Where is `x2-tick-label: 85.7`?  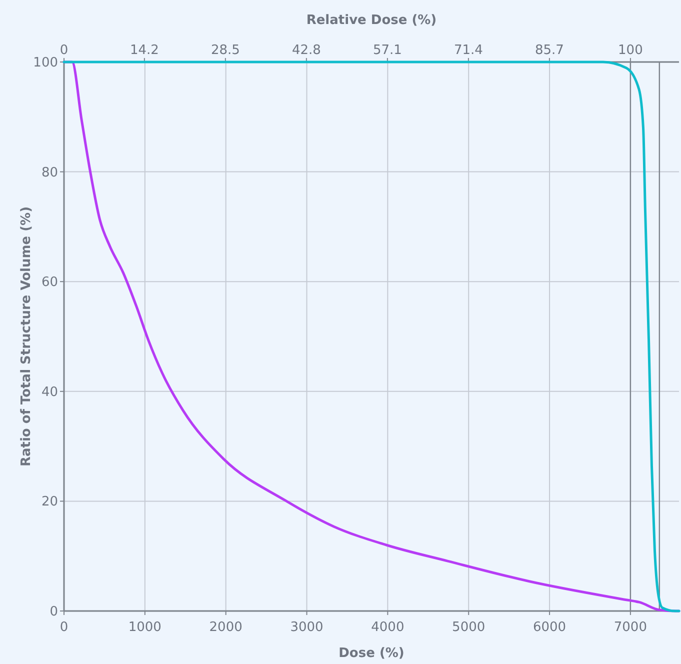
x2-tick-label: 85.7 is located at coordinates (549, 50).